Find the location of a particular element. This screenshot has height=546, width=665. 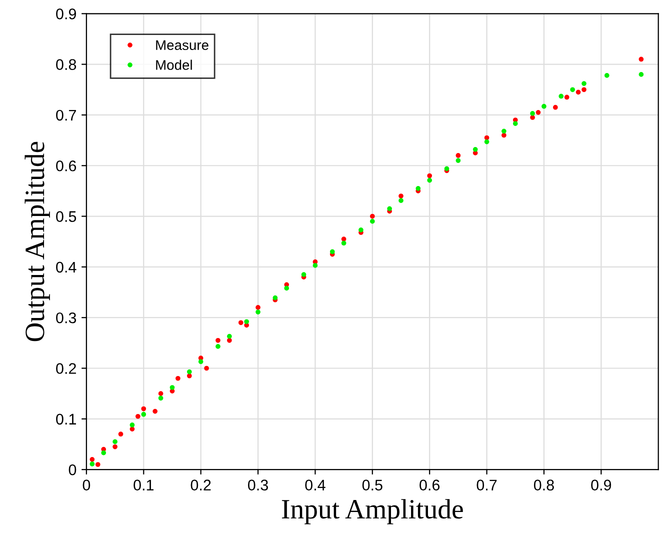

x-tick-label: 0.3 is located at coordinates (258, 485).